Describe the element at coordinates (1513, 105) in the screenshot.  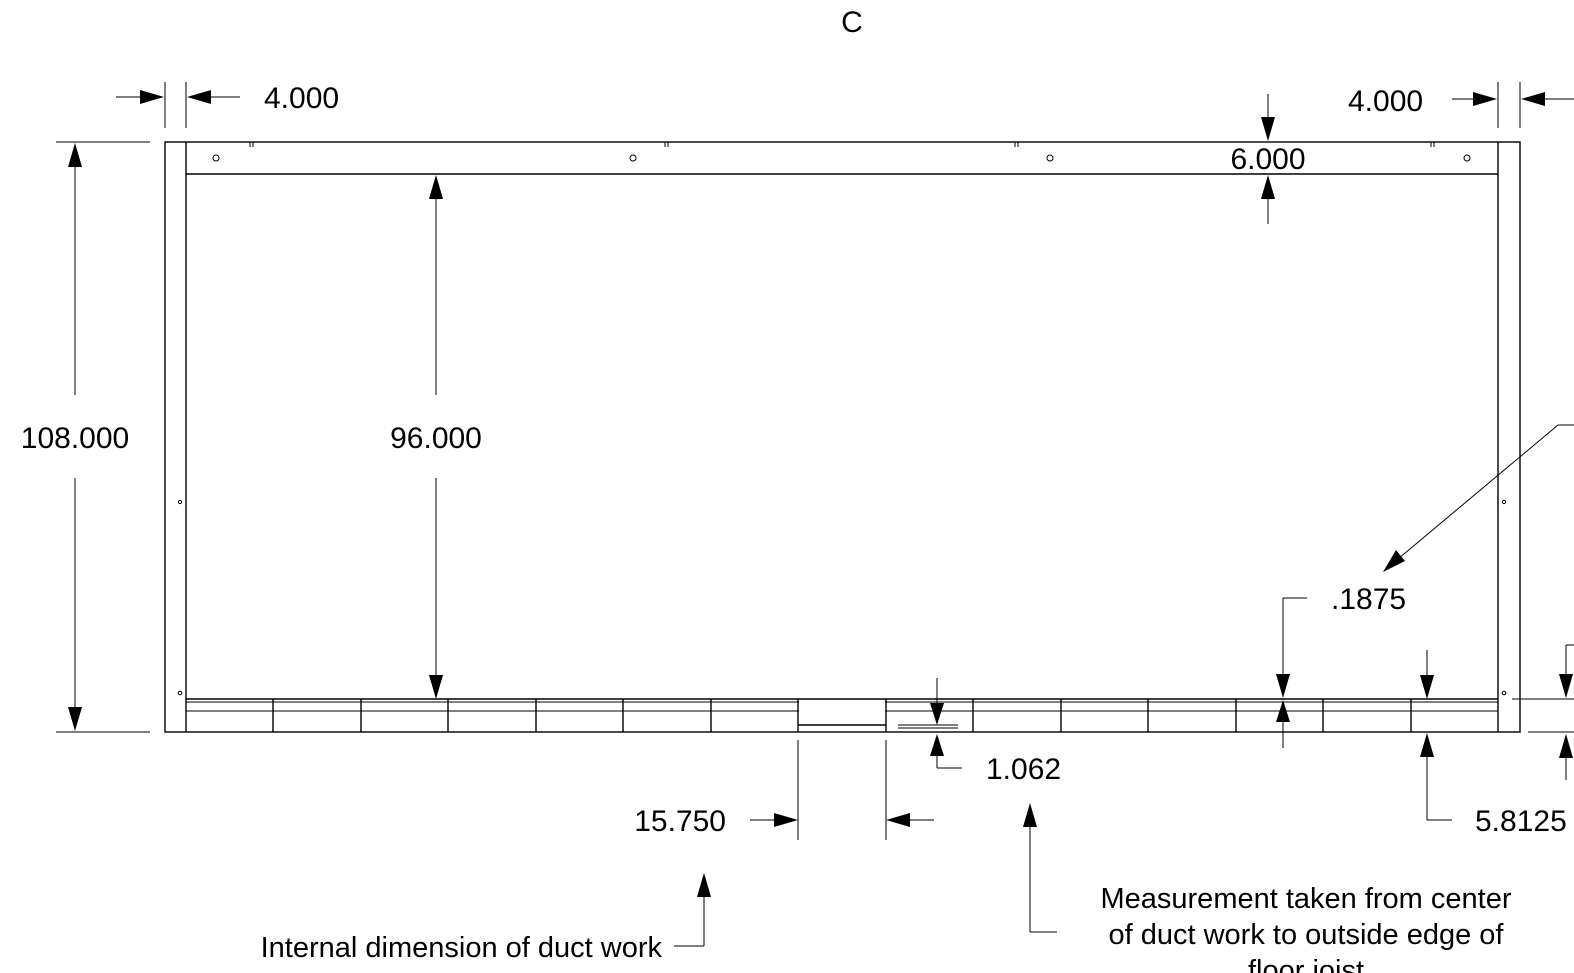
I see `dim-right-offset` at that location.